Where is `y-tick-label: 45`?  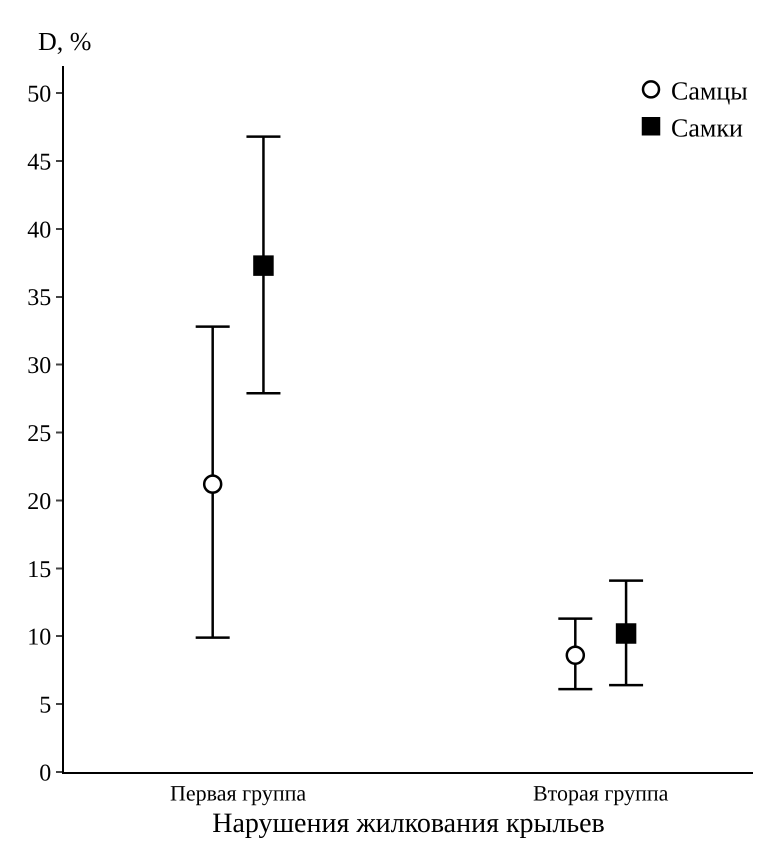
y-tick-label: 45 is located at coordinates (39, 162).